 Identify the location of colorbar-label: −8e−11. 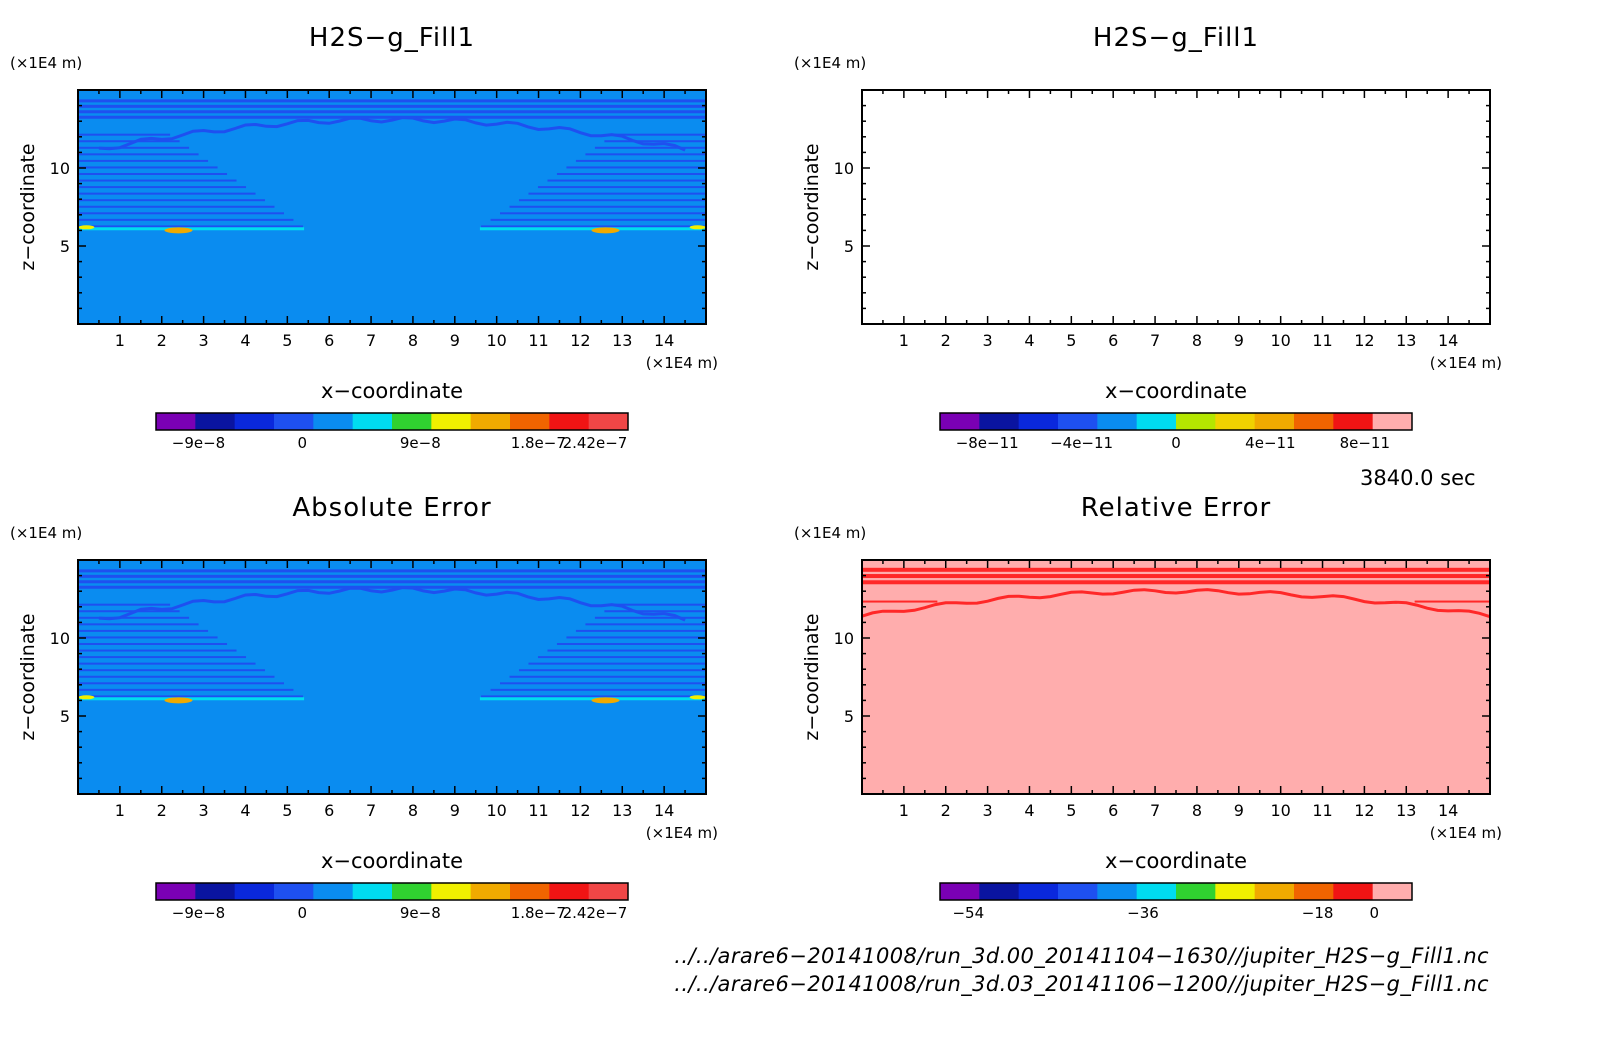
(987, 443).